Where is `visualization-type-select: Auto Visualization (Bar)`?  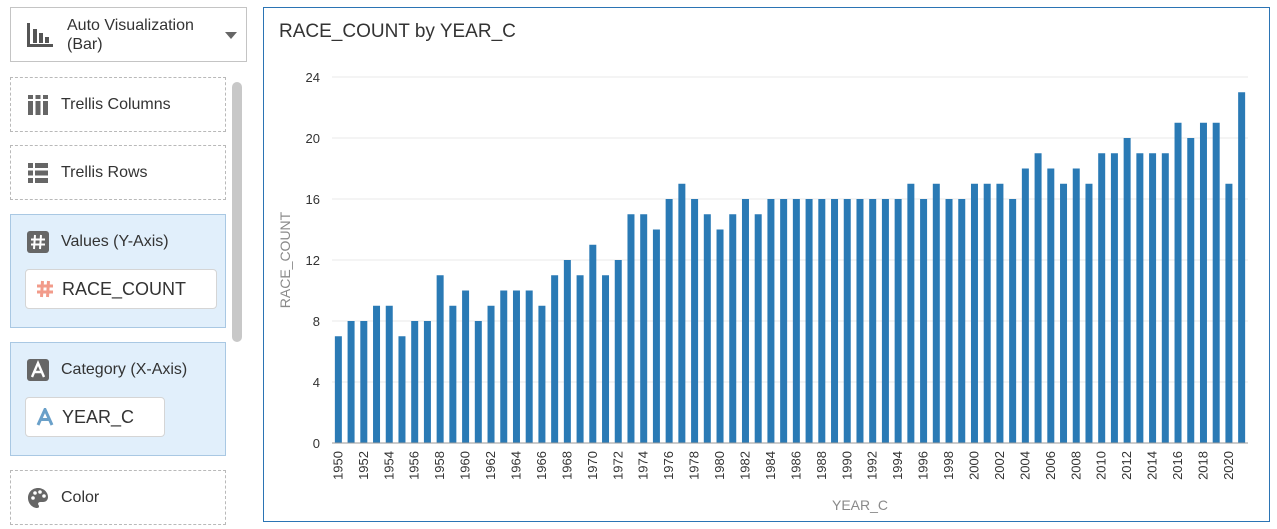 visualization-type-select: Auto Visualization (Bar) is located at coordinates (128, 34).